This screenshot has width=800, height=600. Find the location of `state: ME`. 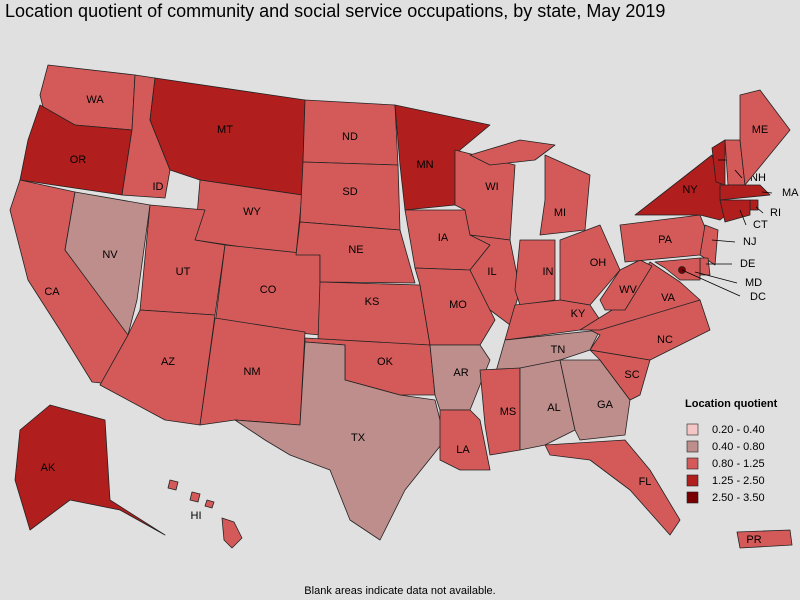

state: ME is located at coordinates (765, 137).